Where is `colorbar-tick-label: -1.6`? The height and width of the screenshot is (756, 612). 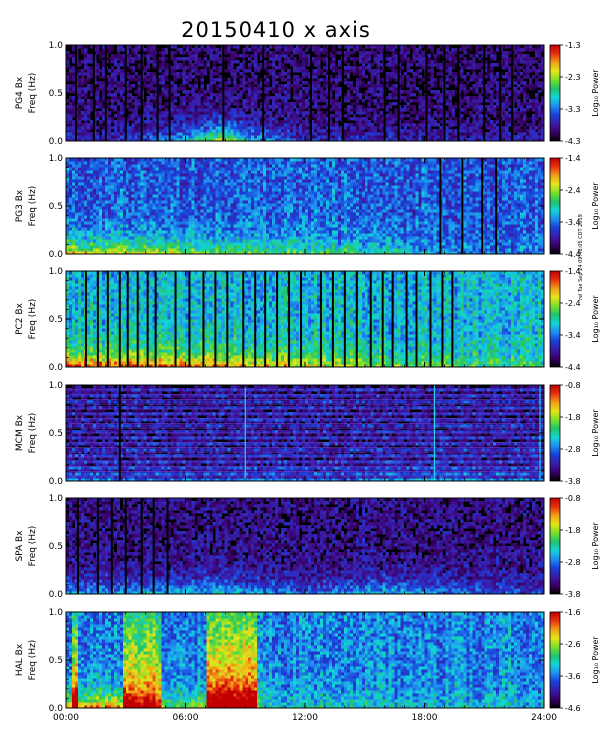 colorbar-tick-label: -1.6 is located at coordinates (573, 612).